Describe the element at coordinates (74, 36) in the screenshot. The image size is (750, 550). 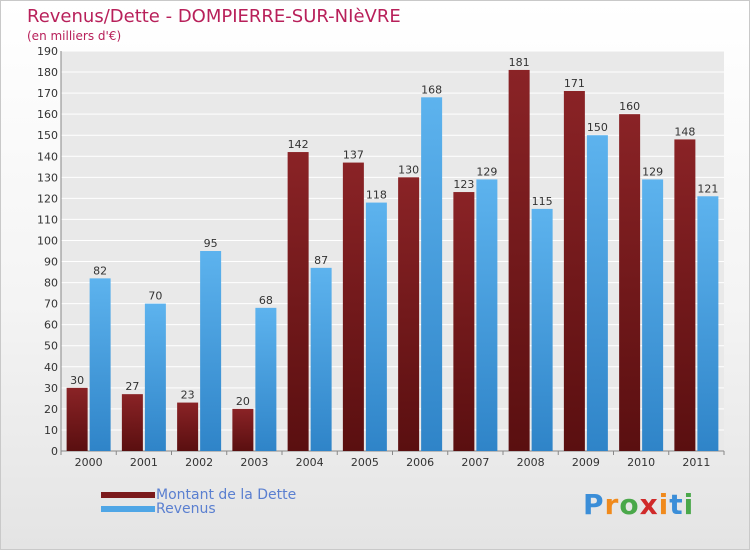
I see `chart-subtitle: (en milliers d'€)` at that location.